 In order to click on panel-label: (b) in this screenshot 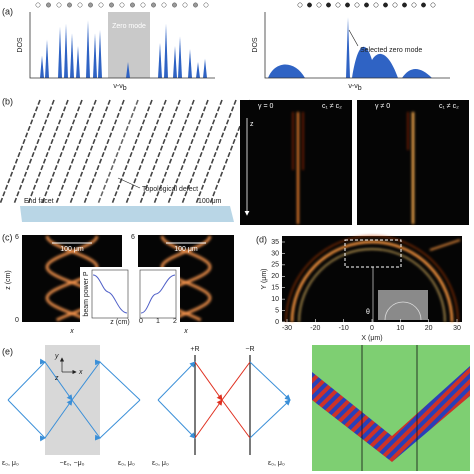, I will do `click(7, 101)`.